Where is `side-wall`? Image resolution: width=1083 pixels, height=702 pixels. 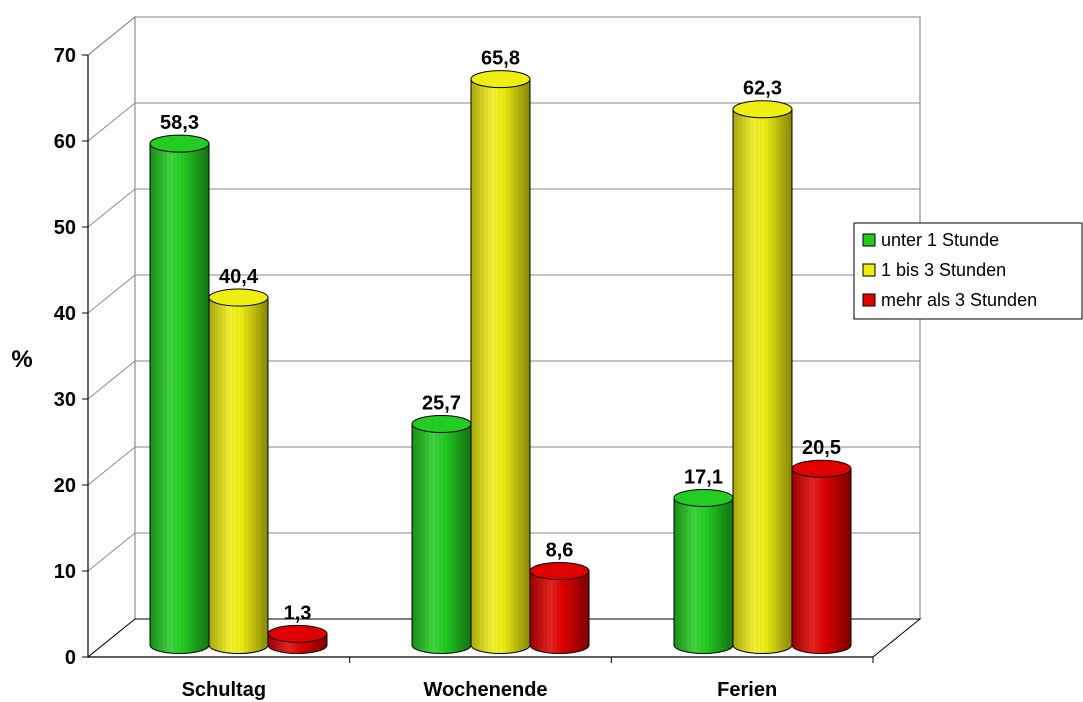
side-wall is located at coordinates (111, 337).